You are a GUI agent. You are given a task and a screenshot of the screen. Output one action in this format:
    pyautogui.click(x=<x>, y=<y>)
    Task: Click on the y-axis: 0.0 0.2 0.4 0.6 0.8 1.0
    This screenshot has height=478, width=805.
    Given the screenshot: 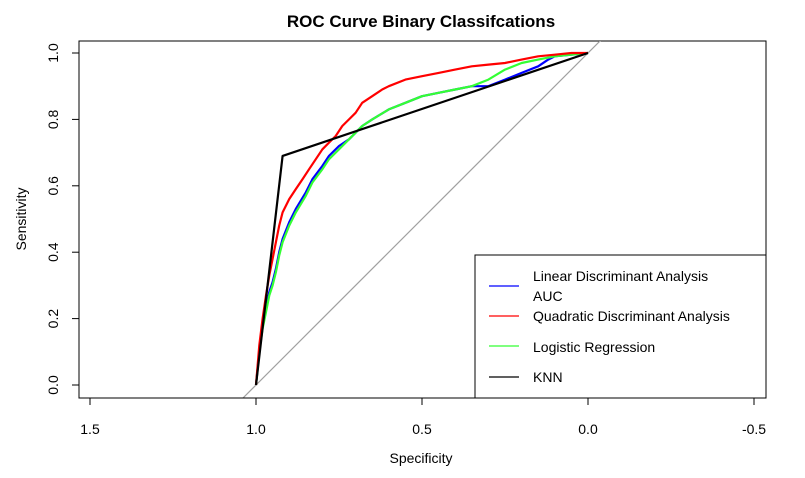 What is the action you would take?
    pyautogui.click(x=62, y=219)
    